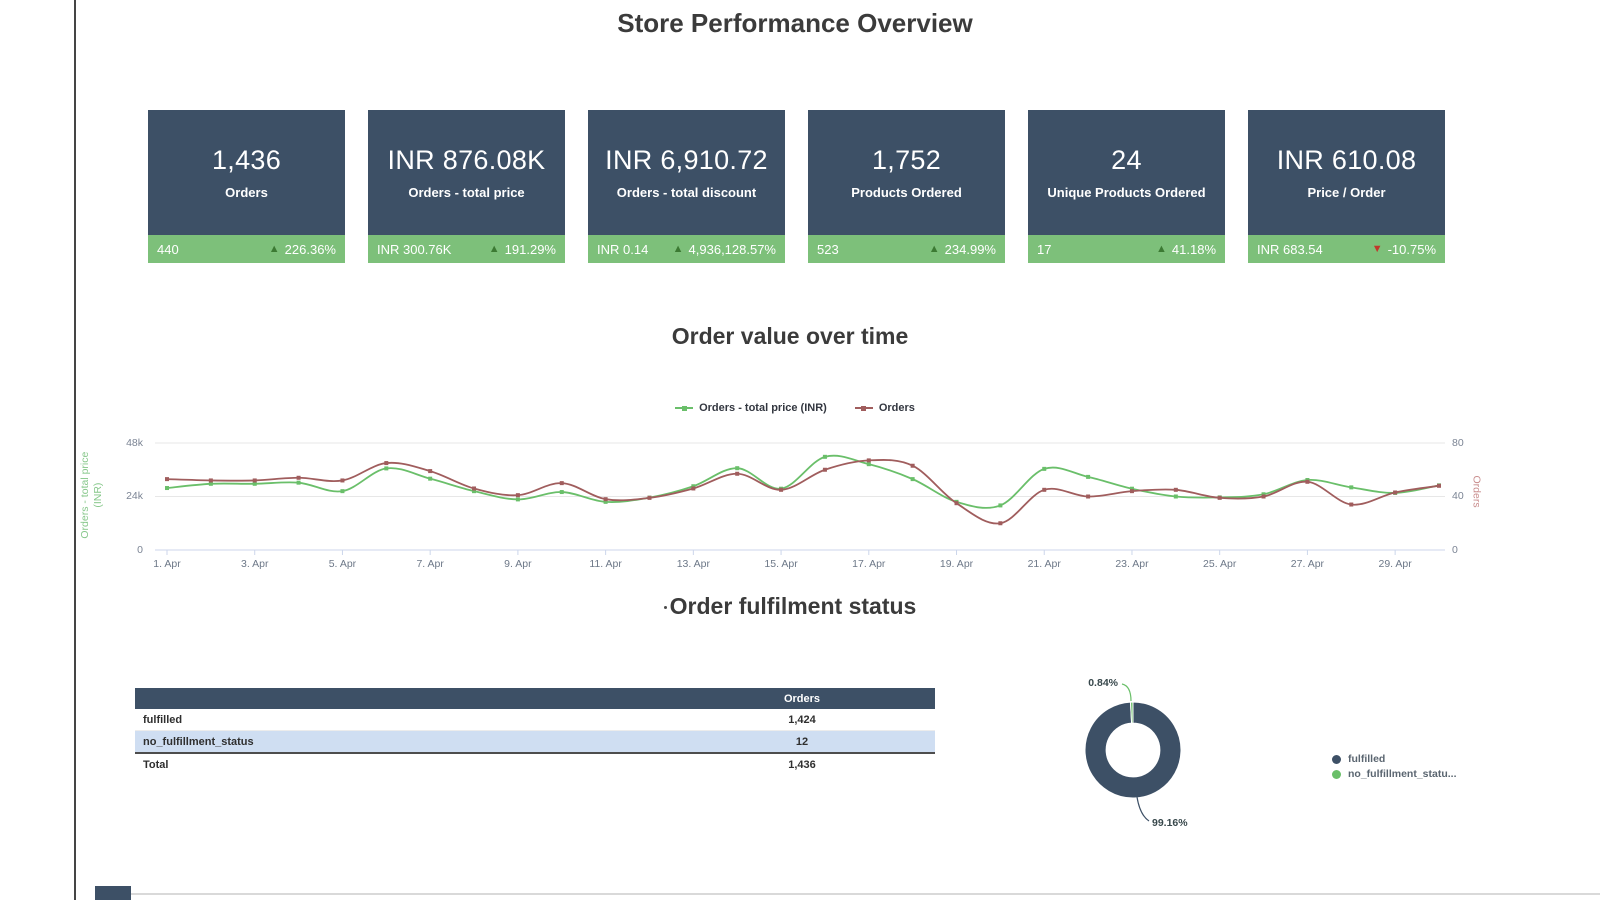  What do you see at coordinates (970, 249) in the screenshot?
I see `kpi-delta-value: 234.99%` at bounding box center [970, 249].